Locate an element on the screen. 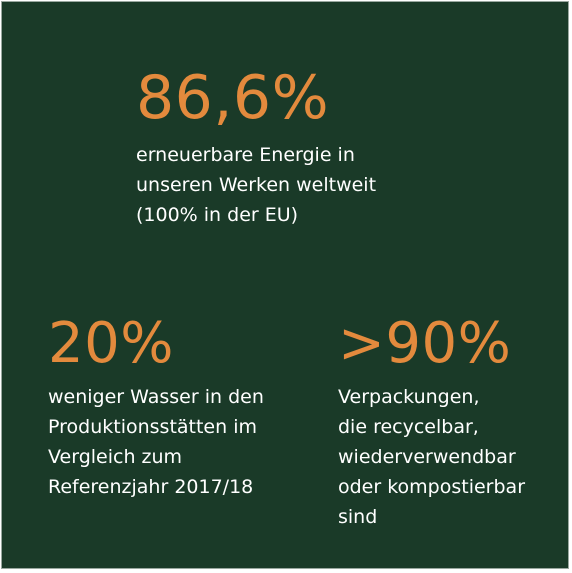 Image resolution: width=572 pixels, height=573 pixels. stat-description-line: oder kompostierbar is located at coordinates (432, 487).